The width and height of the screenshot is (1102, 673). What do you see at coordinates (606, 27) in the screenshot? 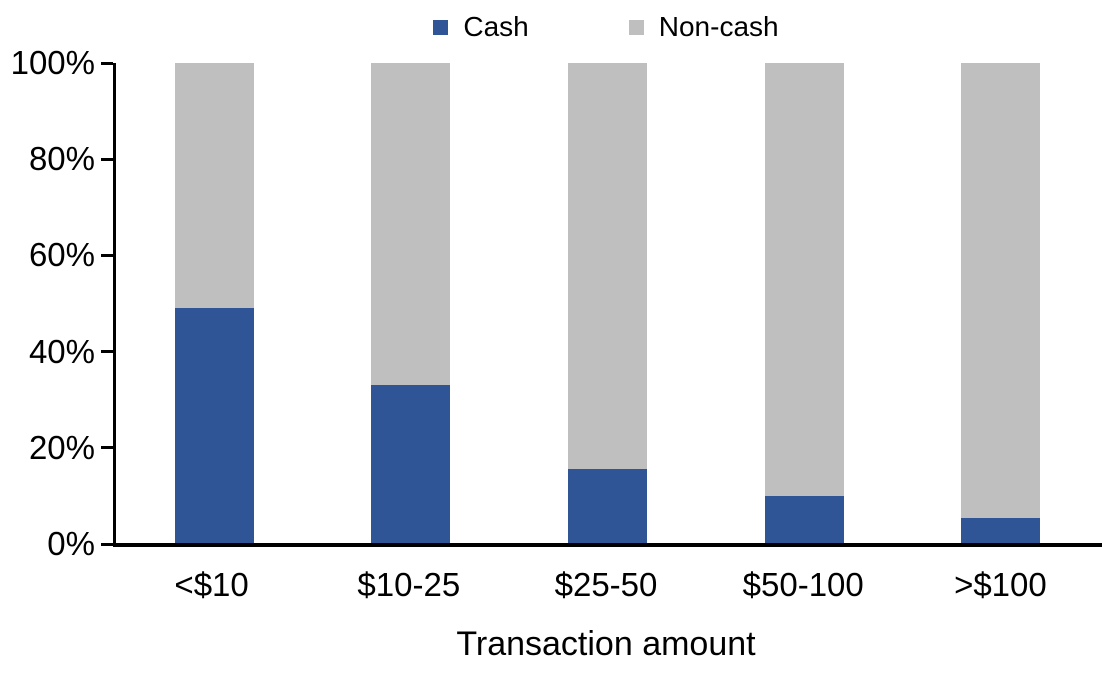
I see `chart-legend: Cash Non-cash` at bounding box center [606, 27].